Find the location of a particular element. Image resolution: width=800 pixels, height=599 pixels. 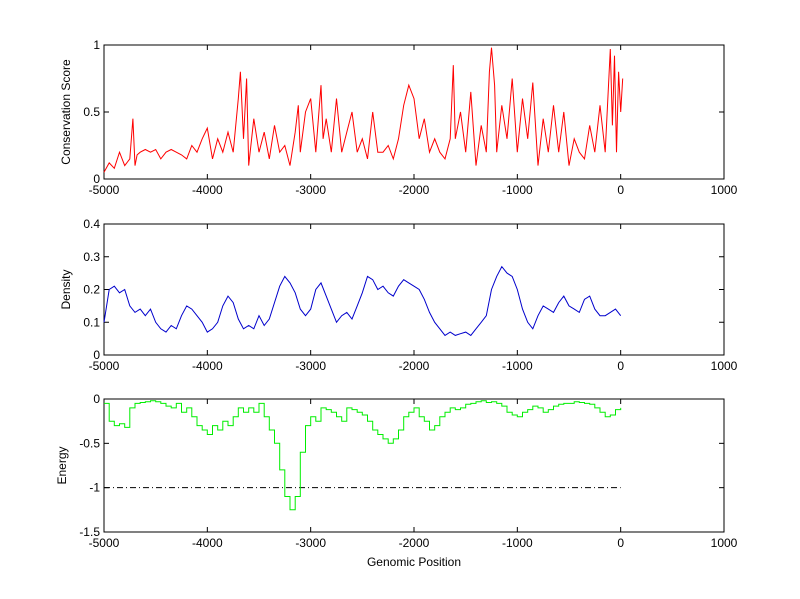

y-tick-label-conservation-2: 1 is located at coordinates (96, 45).